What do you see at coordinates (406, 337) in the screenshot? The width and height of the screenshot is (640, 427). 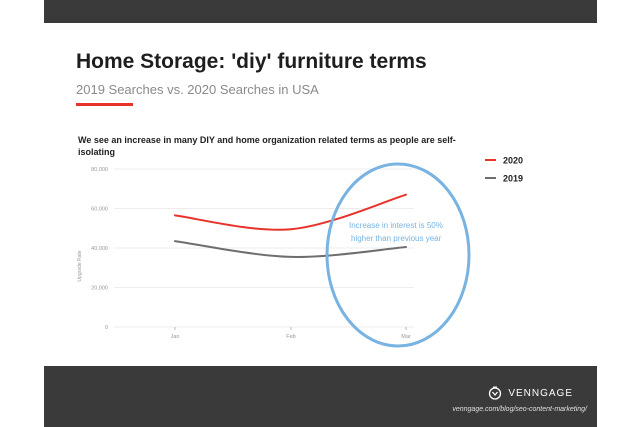 I see `x-tick-label: Mar` at bounding box center [406, 337].